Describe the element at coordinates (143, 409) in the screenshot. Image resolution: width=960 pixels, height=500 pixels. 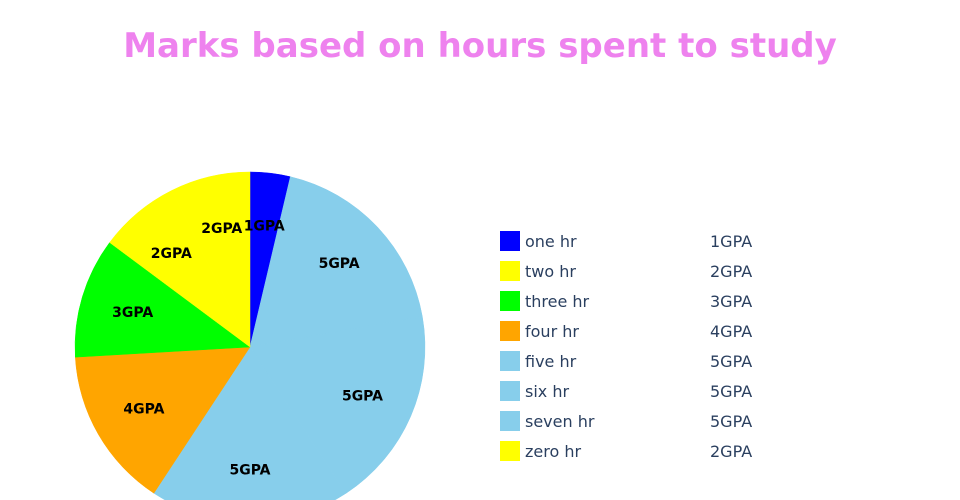
I see `slice-label: 4GPA` at that location.